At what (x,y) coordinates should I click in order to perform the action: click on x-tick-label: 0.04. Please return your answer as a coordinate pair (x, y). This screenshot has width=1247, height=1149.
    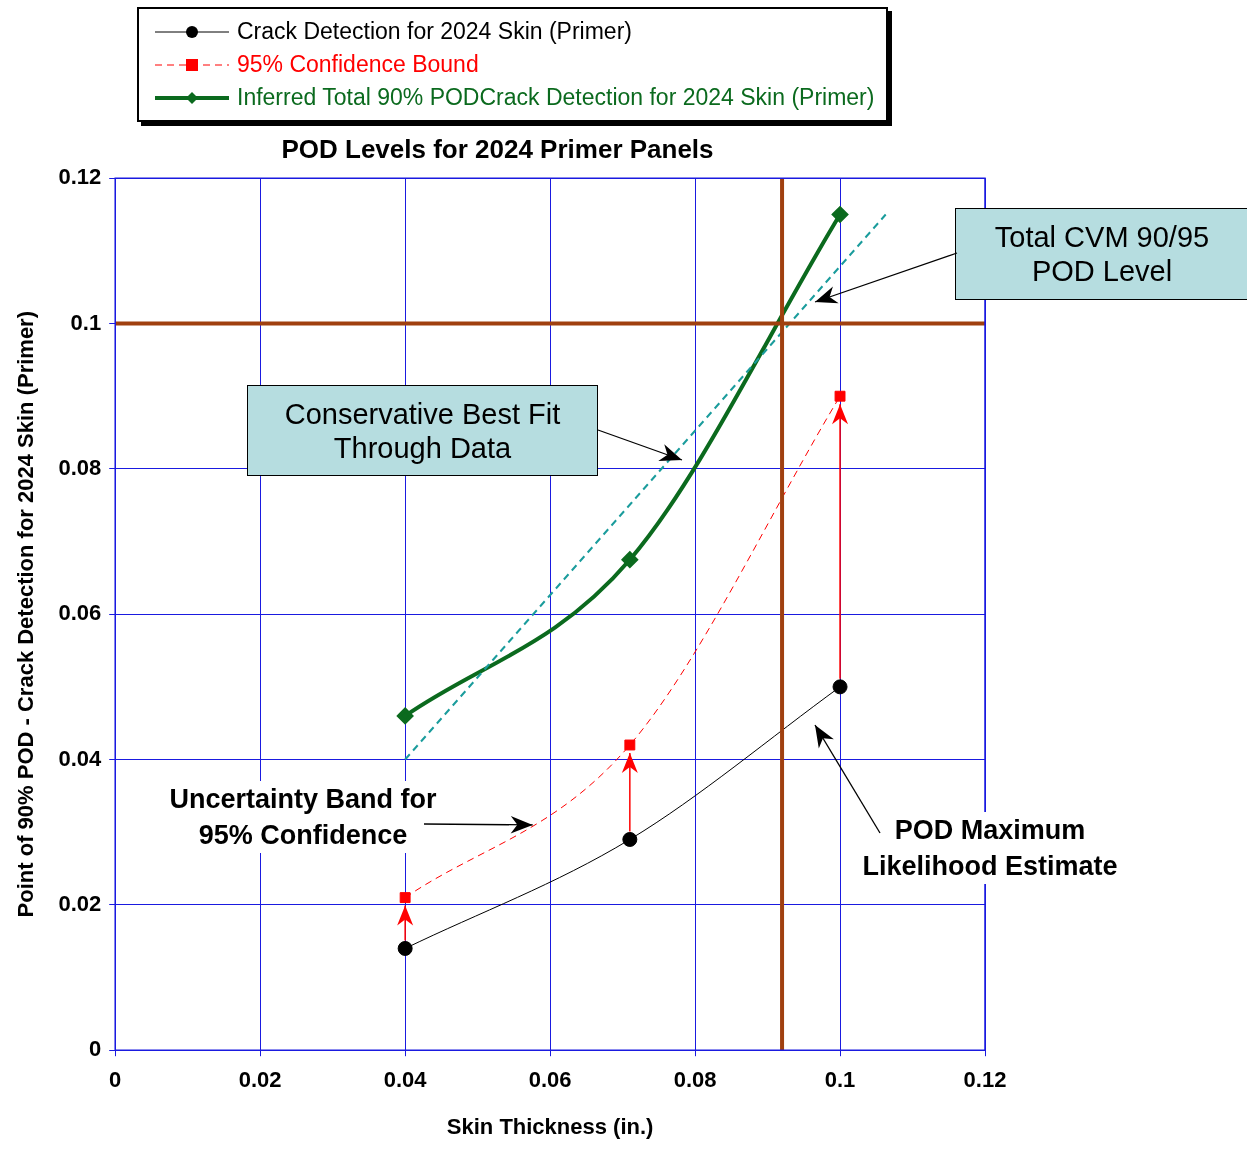
    Looking at the image, I should click on (405, 1080).